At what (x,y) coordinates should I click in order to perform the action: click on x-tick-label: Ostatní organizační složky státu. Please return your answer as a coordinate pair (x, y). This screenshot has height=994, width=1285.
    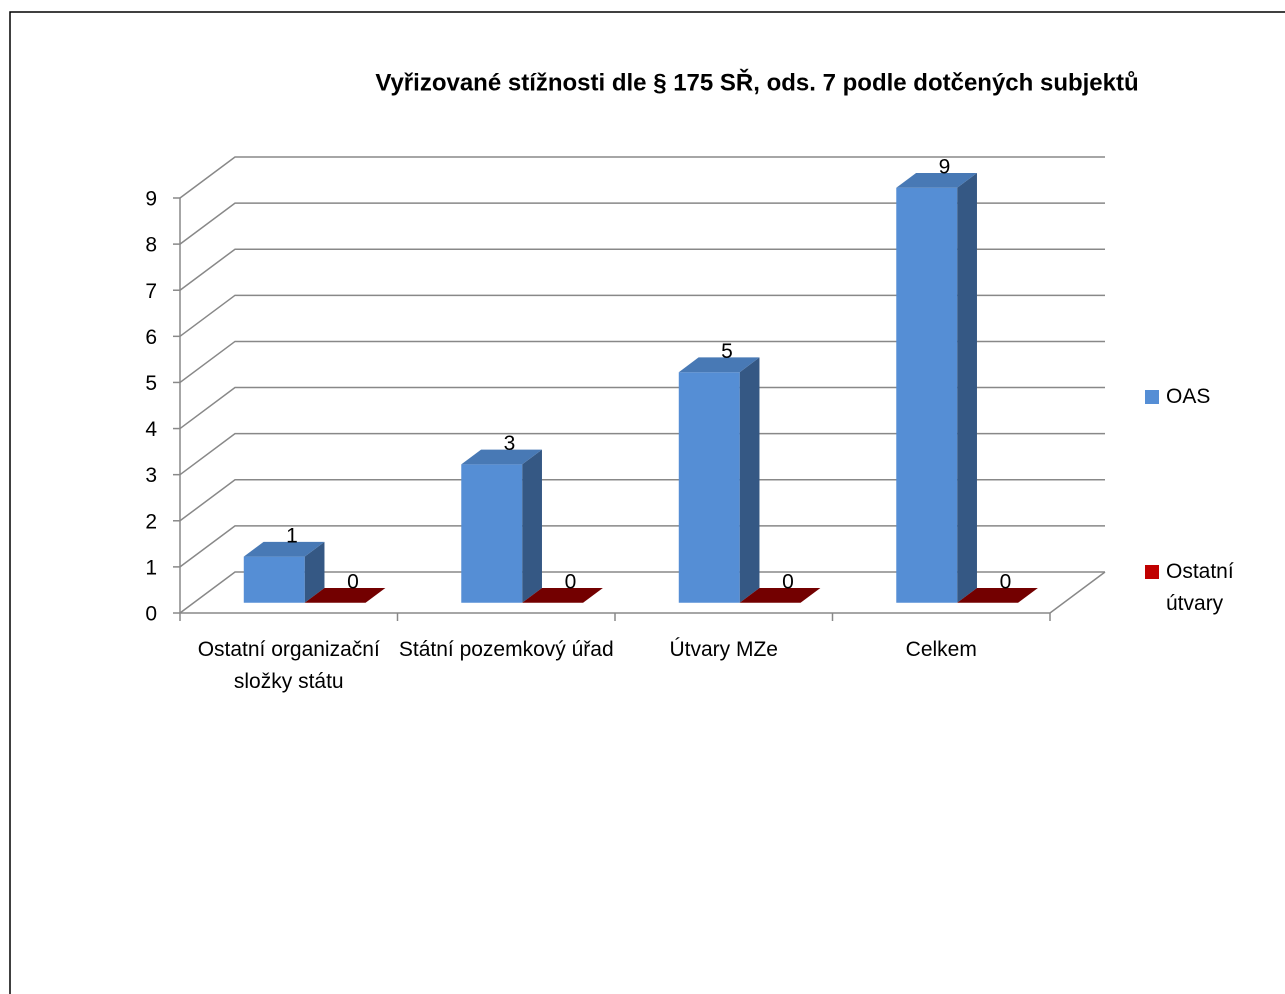
    Looking at the image, I should click on (288, 665).